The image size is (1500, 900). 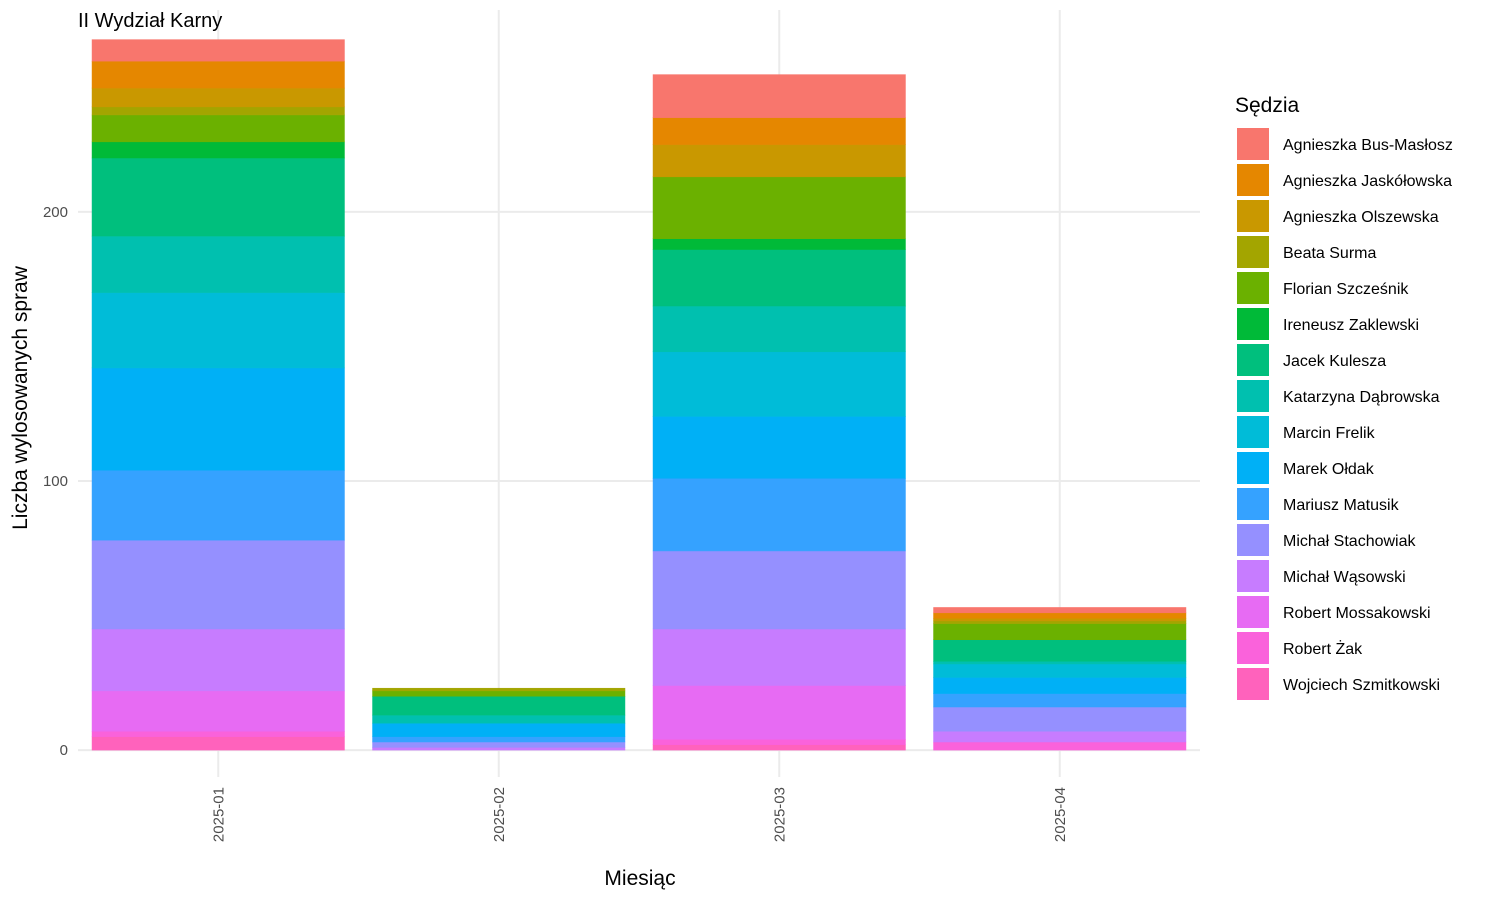 I want to click on x-tick-label: 2025-01, so click(x=218, y=814).